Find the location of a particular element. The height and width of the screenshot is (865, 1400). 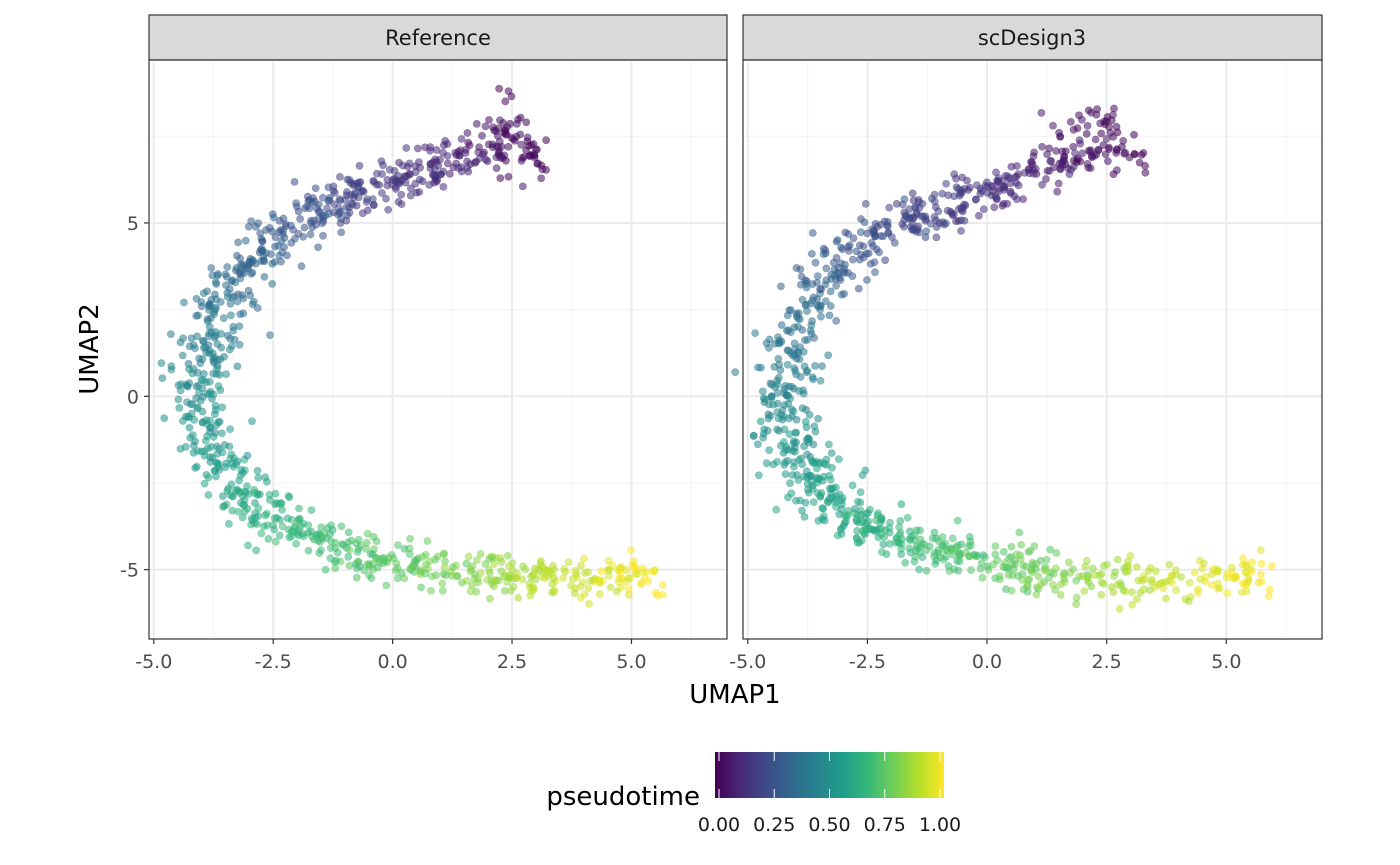

strip-label: Reference is located at coordinates (438, 38).